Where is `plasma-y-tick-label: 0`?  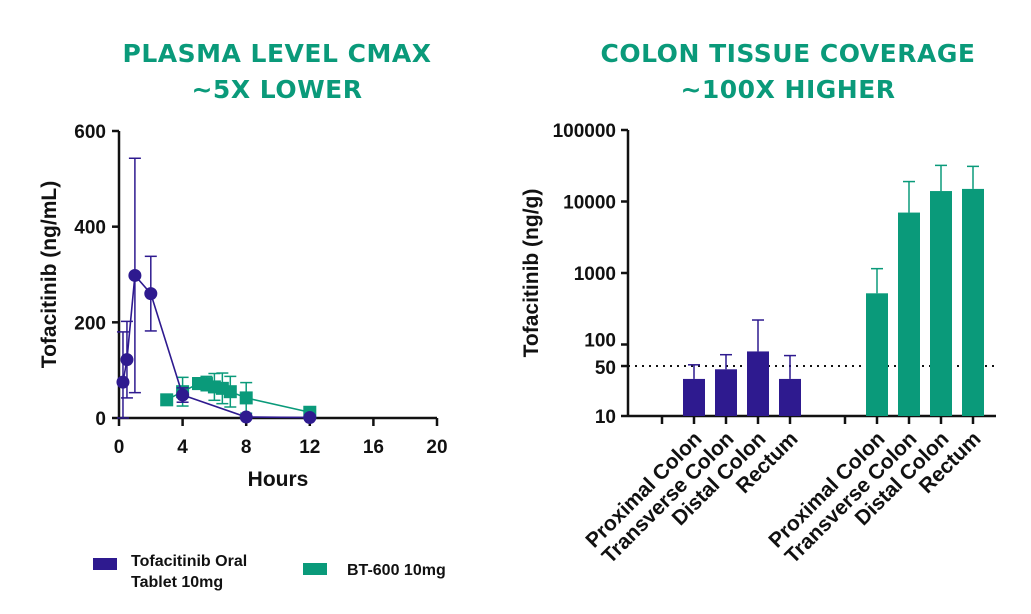 plasma-y-tick-label: 0 is located at coordinates (100, 419).